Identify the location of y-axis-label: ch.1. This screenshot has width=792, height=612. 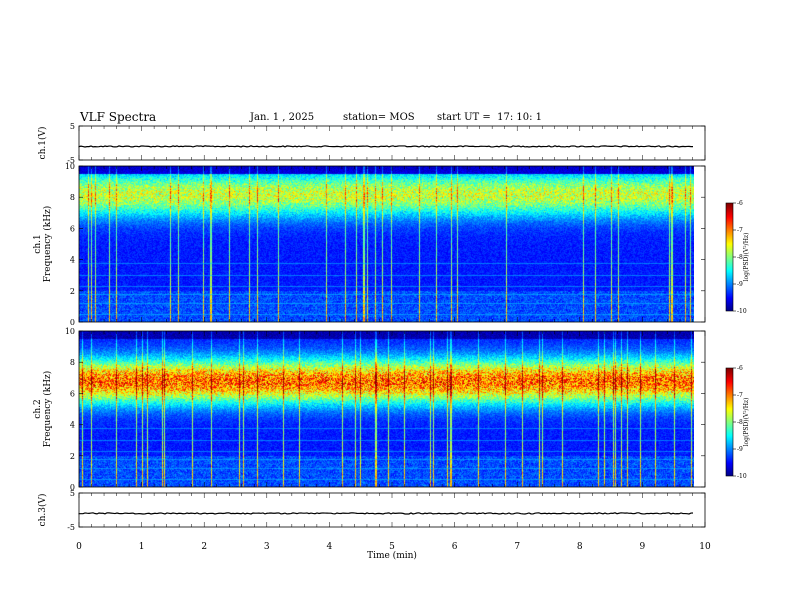
(38, 243).